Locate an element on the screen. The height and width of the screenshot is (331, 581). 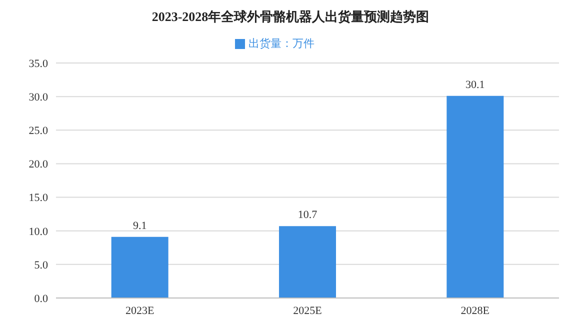
y-tick-label: 5.0 is located at coordinates (41, 265).